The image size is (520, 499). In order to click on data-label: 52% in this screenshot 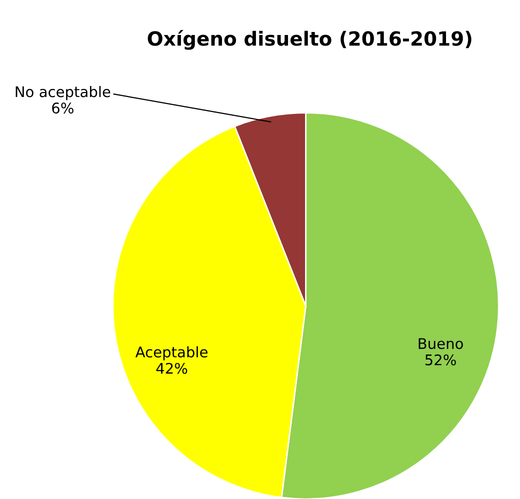, I will do `click(440, 360)`.